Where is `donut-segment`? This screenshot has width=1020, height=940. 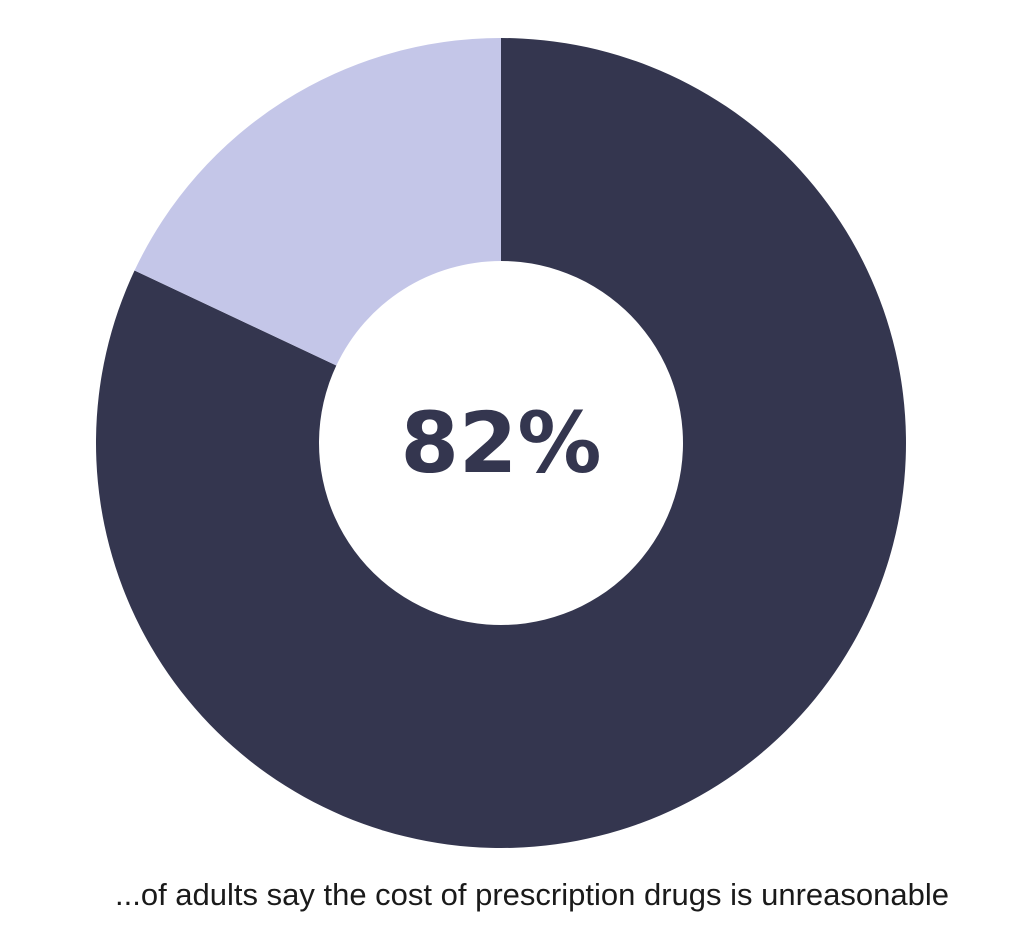 donut-segment is located at coordinates (317, 202).